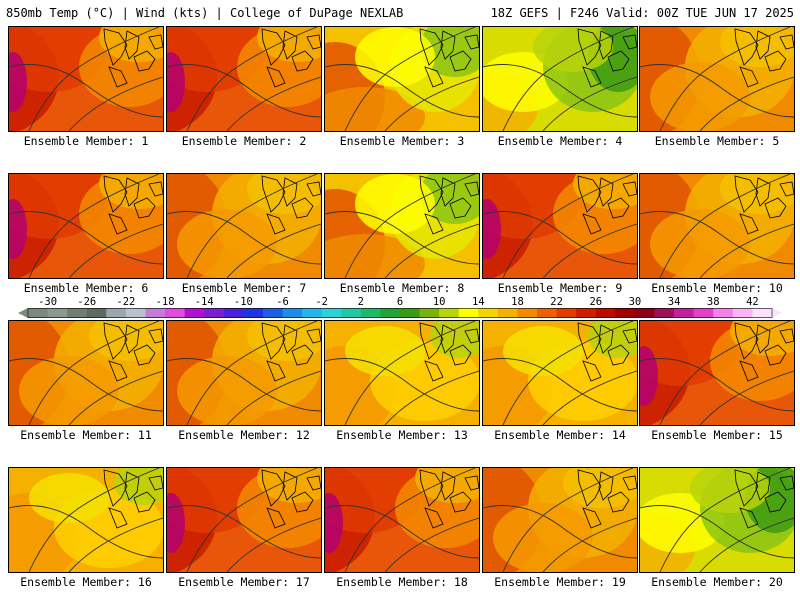 The image size is (800, 600). What do you see at coordinates (402, 435) in the screenshot?
I see `ensemble-member-label: Ensemble Member: 13` at bounding box center [402, 435].